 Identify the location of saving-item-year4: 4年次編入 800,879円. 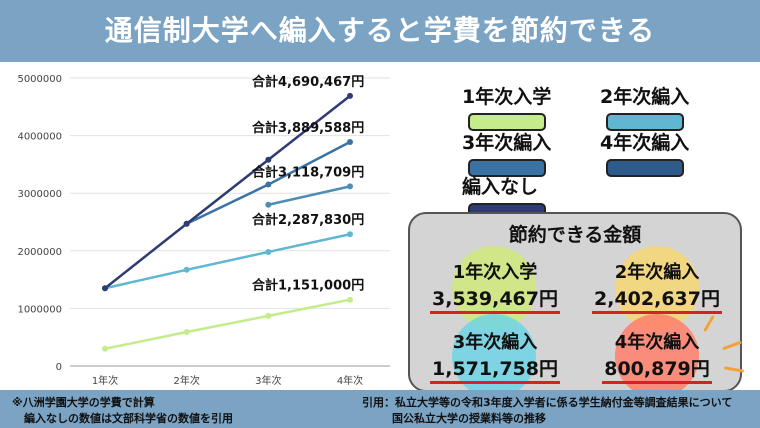
(657, 356).